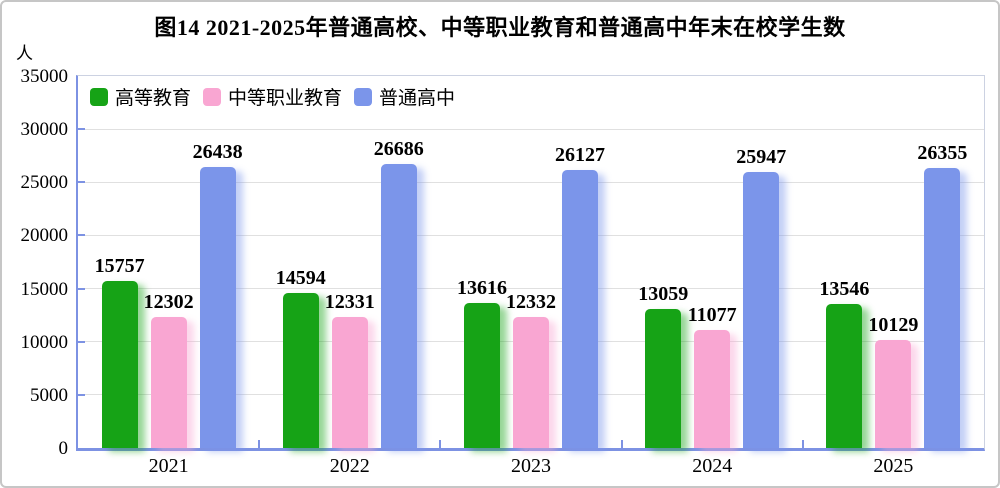  Describe the element at coordinates (63, 448) in the screenshot. I see `y-tick-label-0: 0` at that location.